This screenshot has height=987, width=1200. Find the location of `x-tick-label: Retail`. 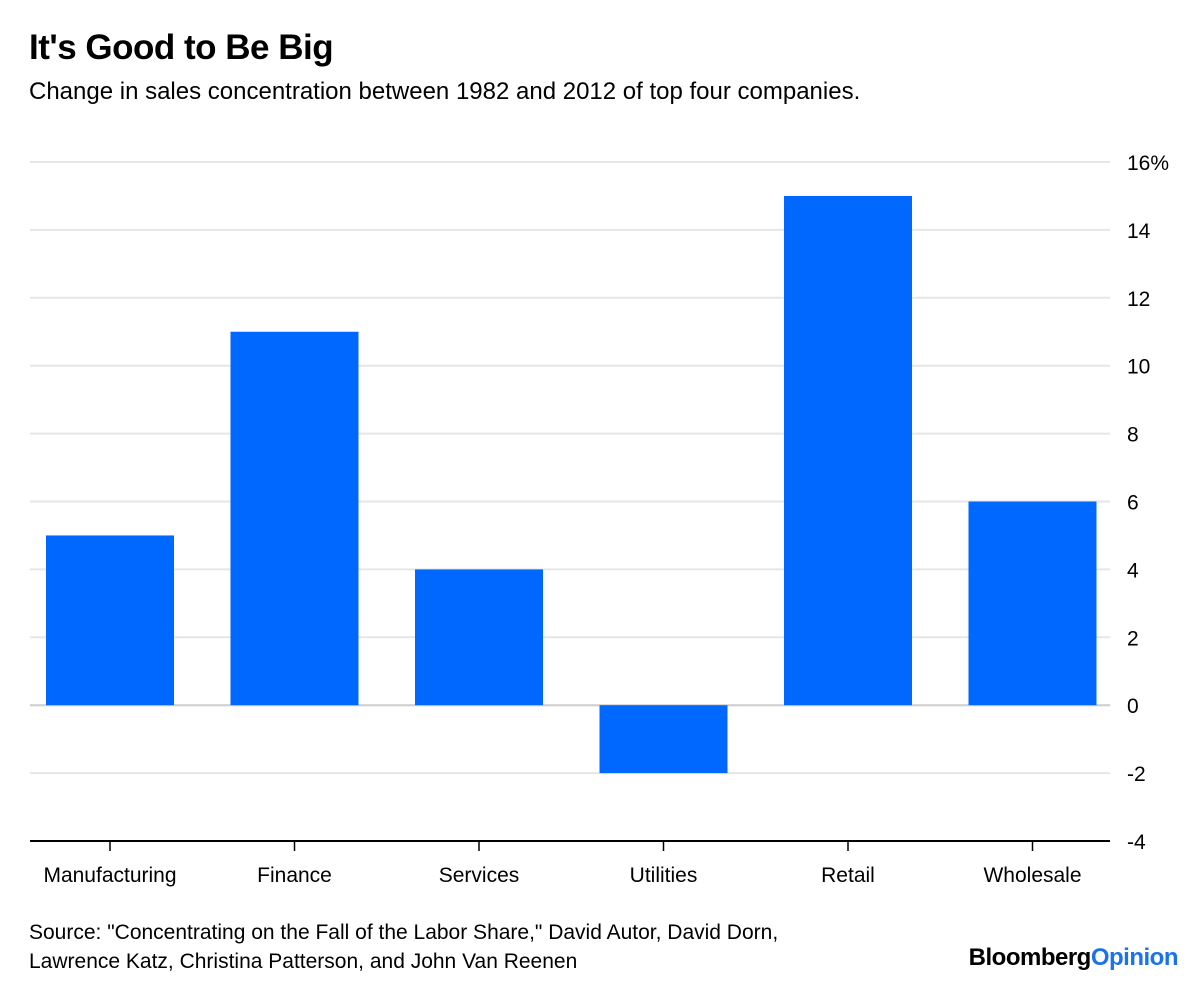

x-tick-label: Retail is located at coordinates (848, 875).